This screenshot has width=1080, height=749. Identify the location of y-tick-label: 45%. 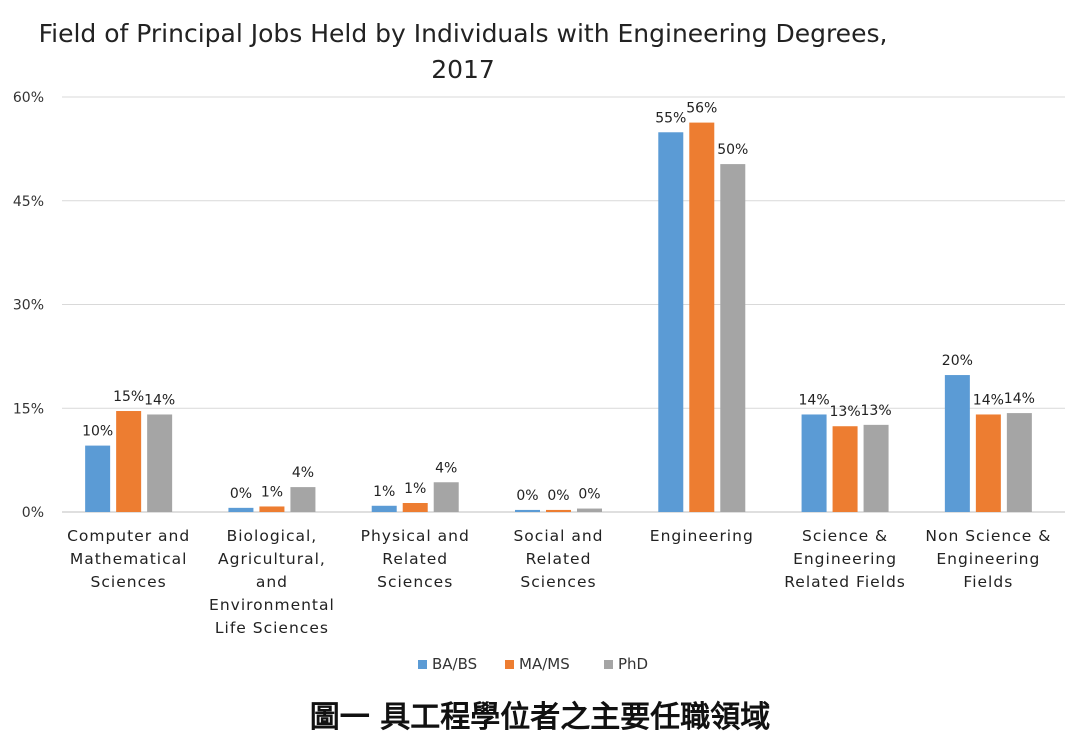
(28, 202).